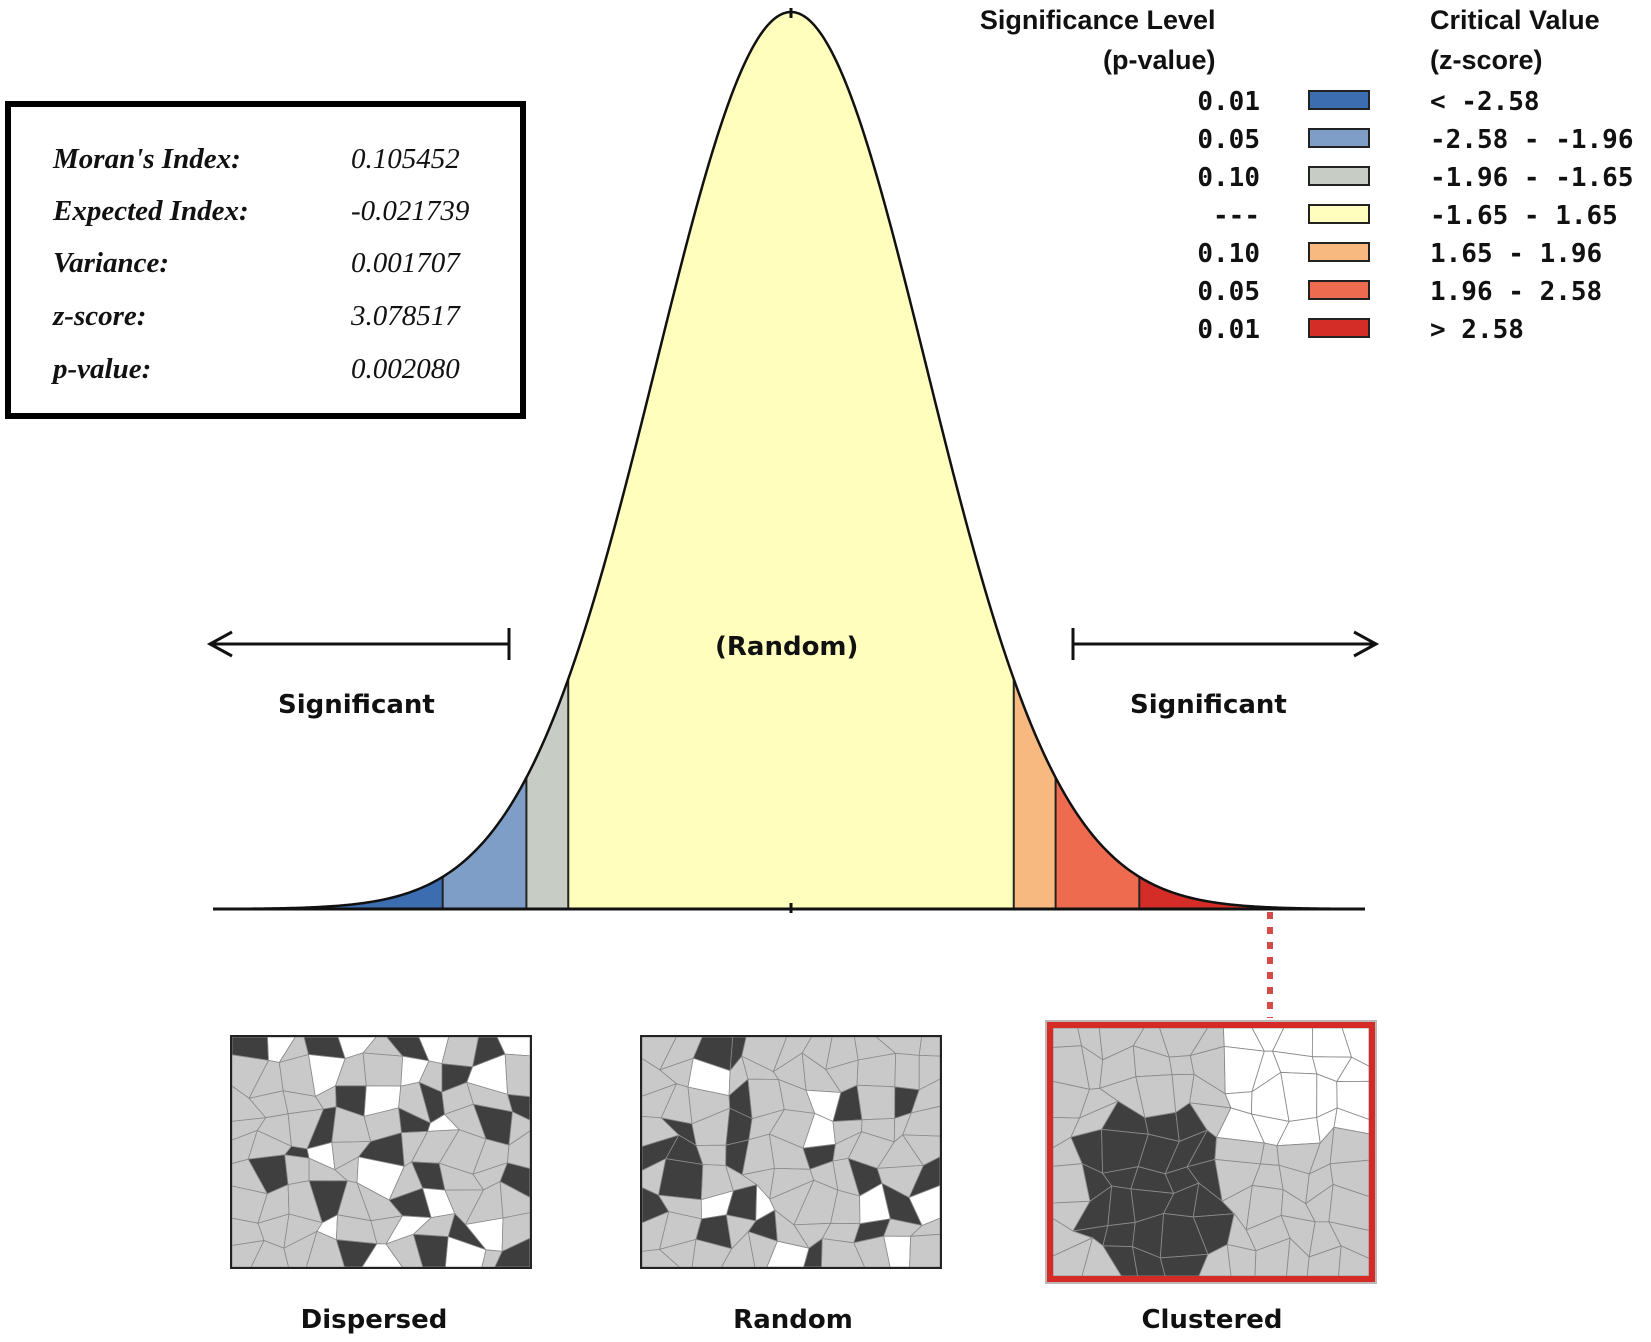 This screenshot has width=1651, height=1342. I want to click on legend-significance-title: Significance Level, so click(1097, 20).